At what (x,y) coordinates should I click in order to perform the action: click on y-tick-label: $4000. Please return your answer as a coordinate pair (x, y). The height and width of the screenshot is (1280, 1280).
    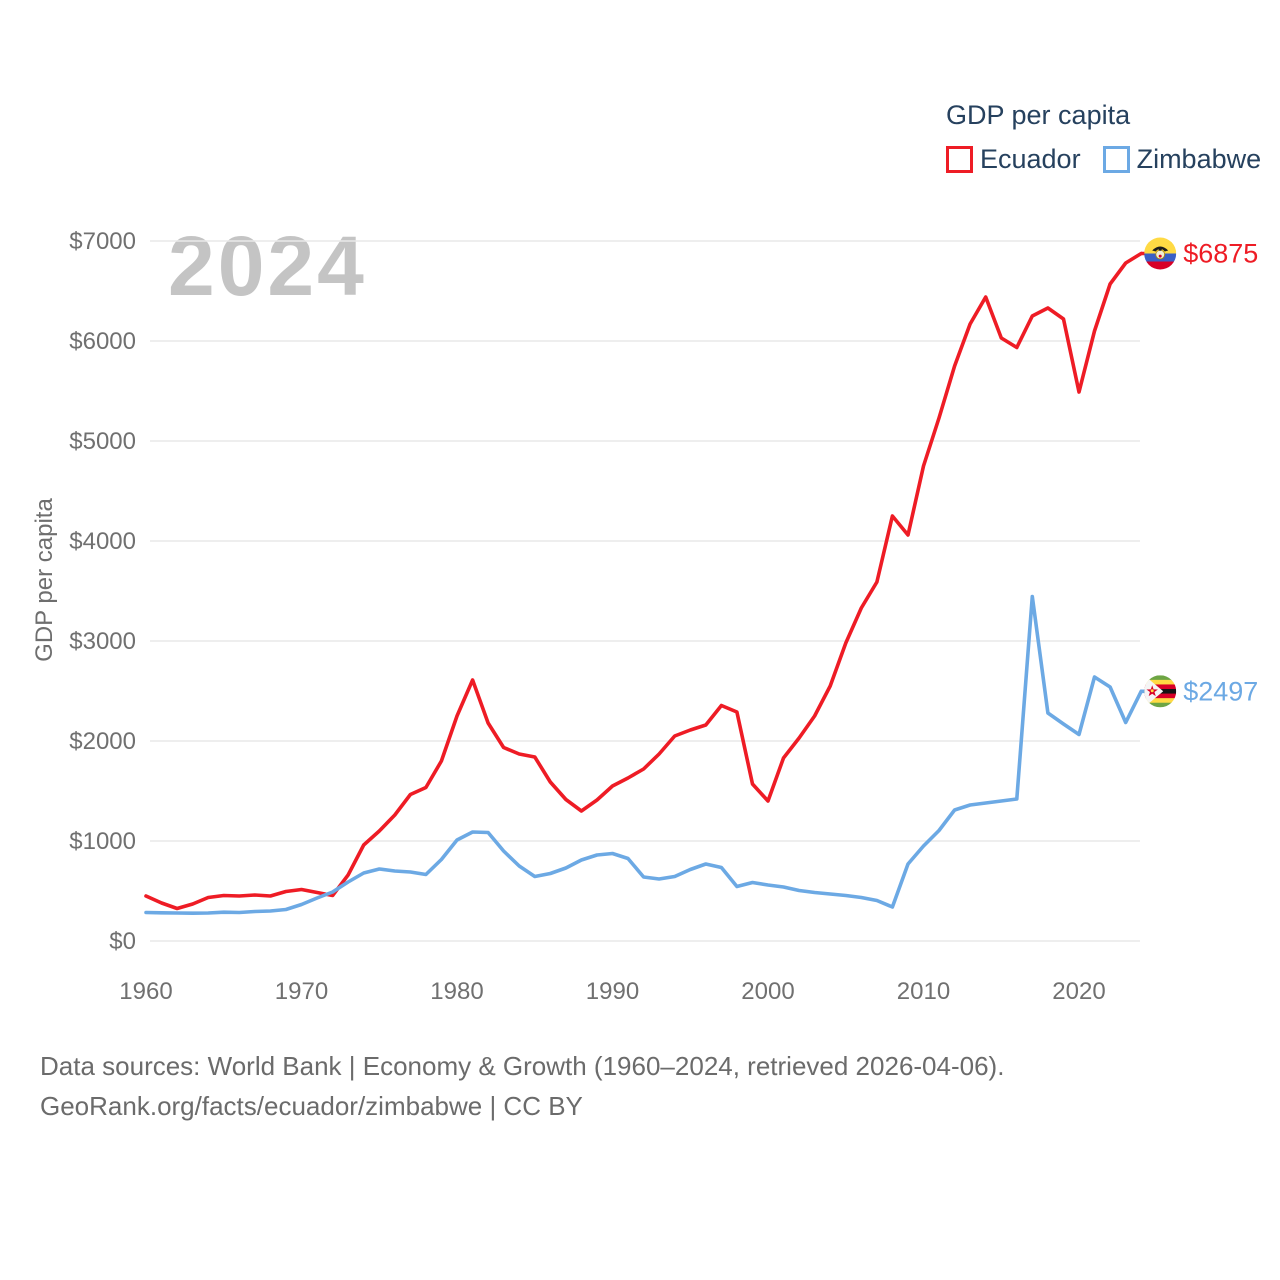
    Looking at the image, I should click on (102, 541).